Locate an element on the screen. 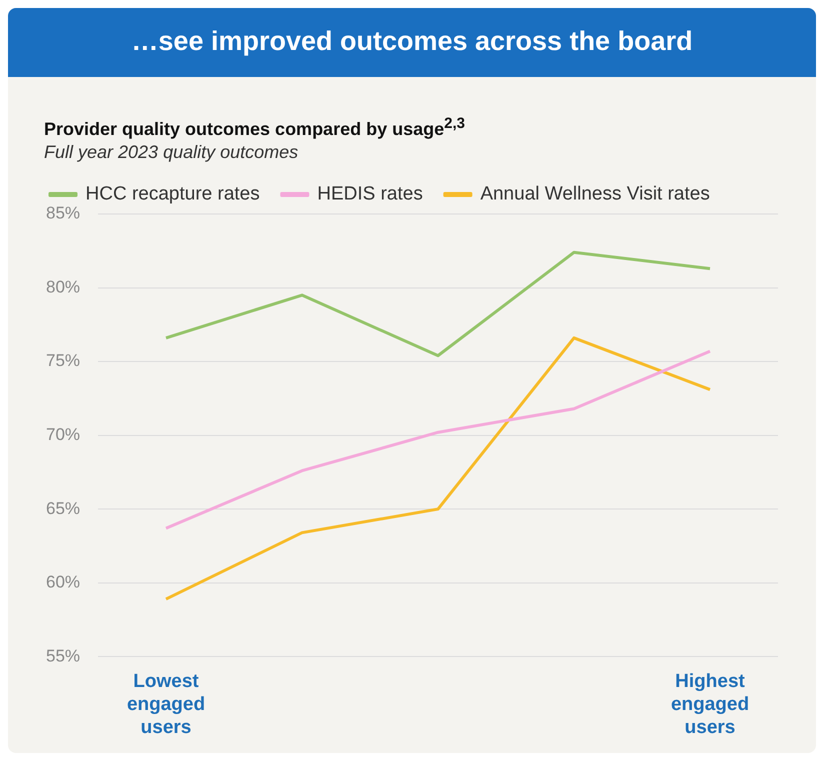  y-tick-label: 55% is located at coordinates (63, 656).